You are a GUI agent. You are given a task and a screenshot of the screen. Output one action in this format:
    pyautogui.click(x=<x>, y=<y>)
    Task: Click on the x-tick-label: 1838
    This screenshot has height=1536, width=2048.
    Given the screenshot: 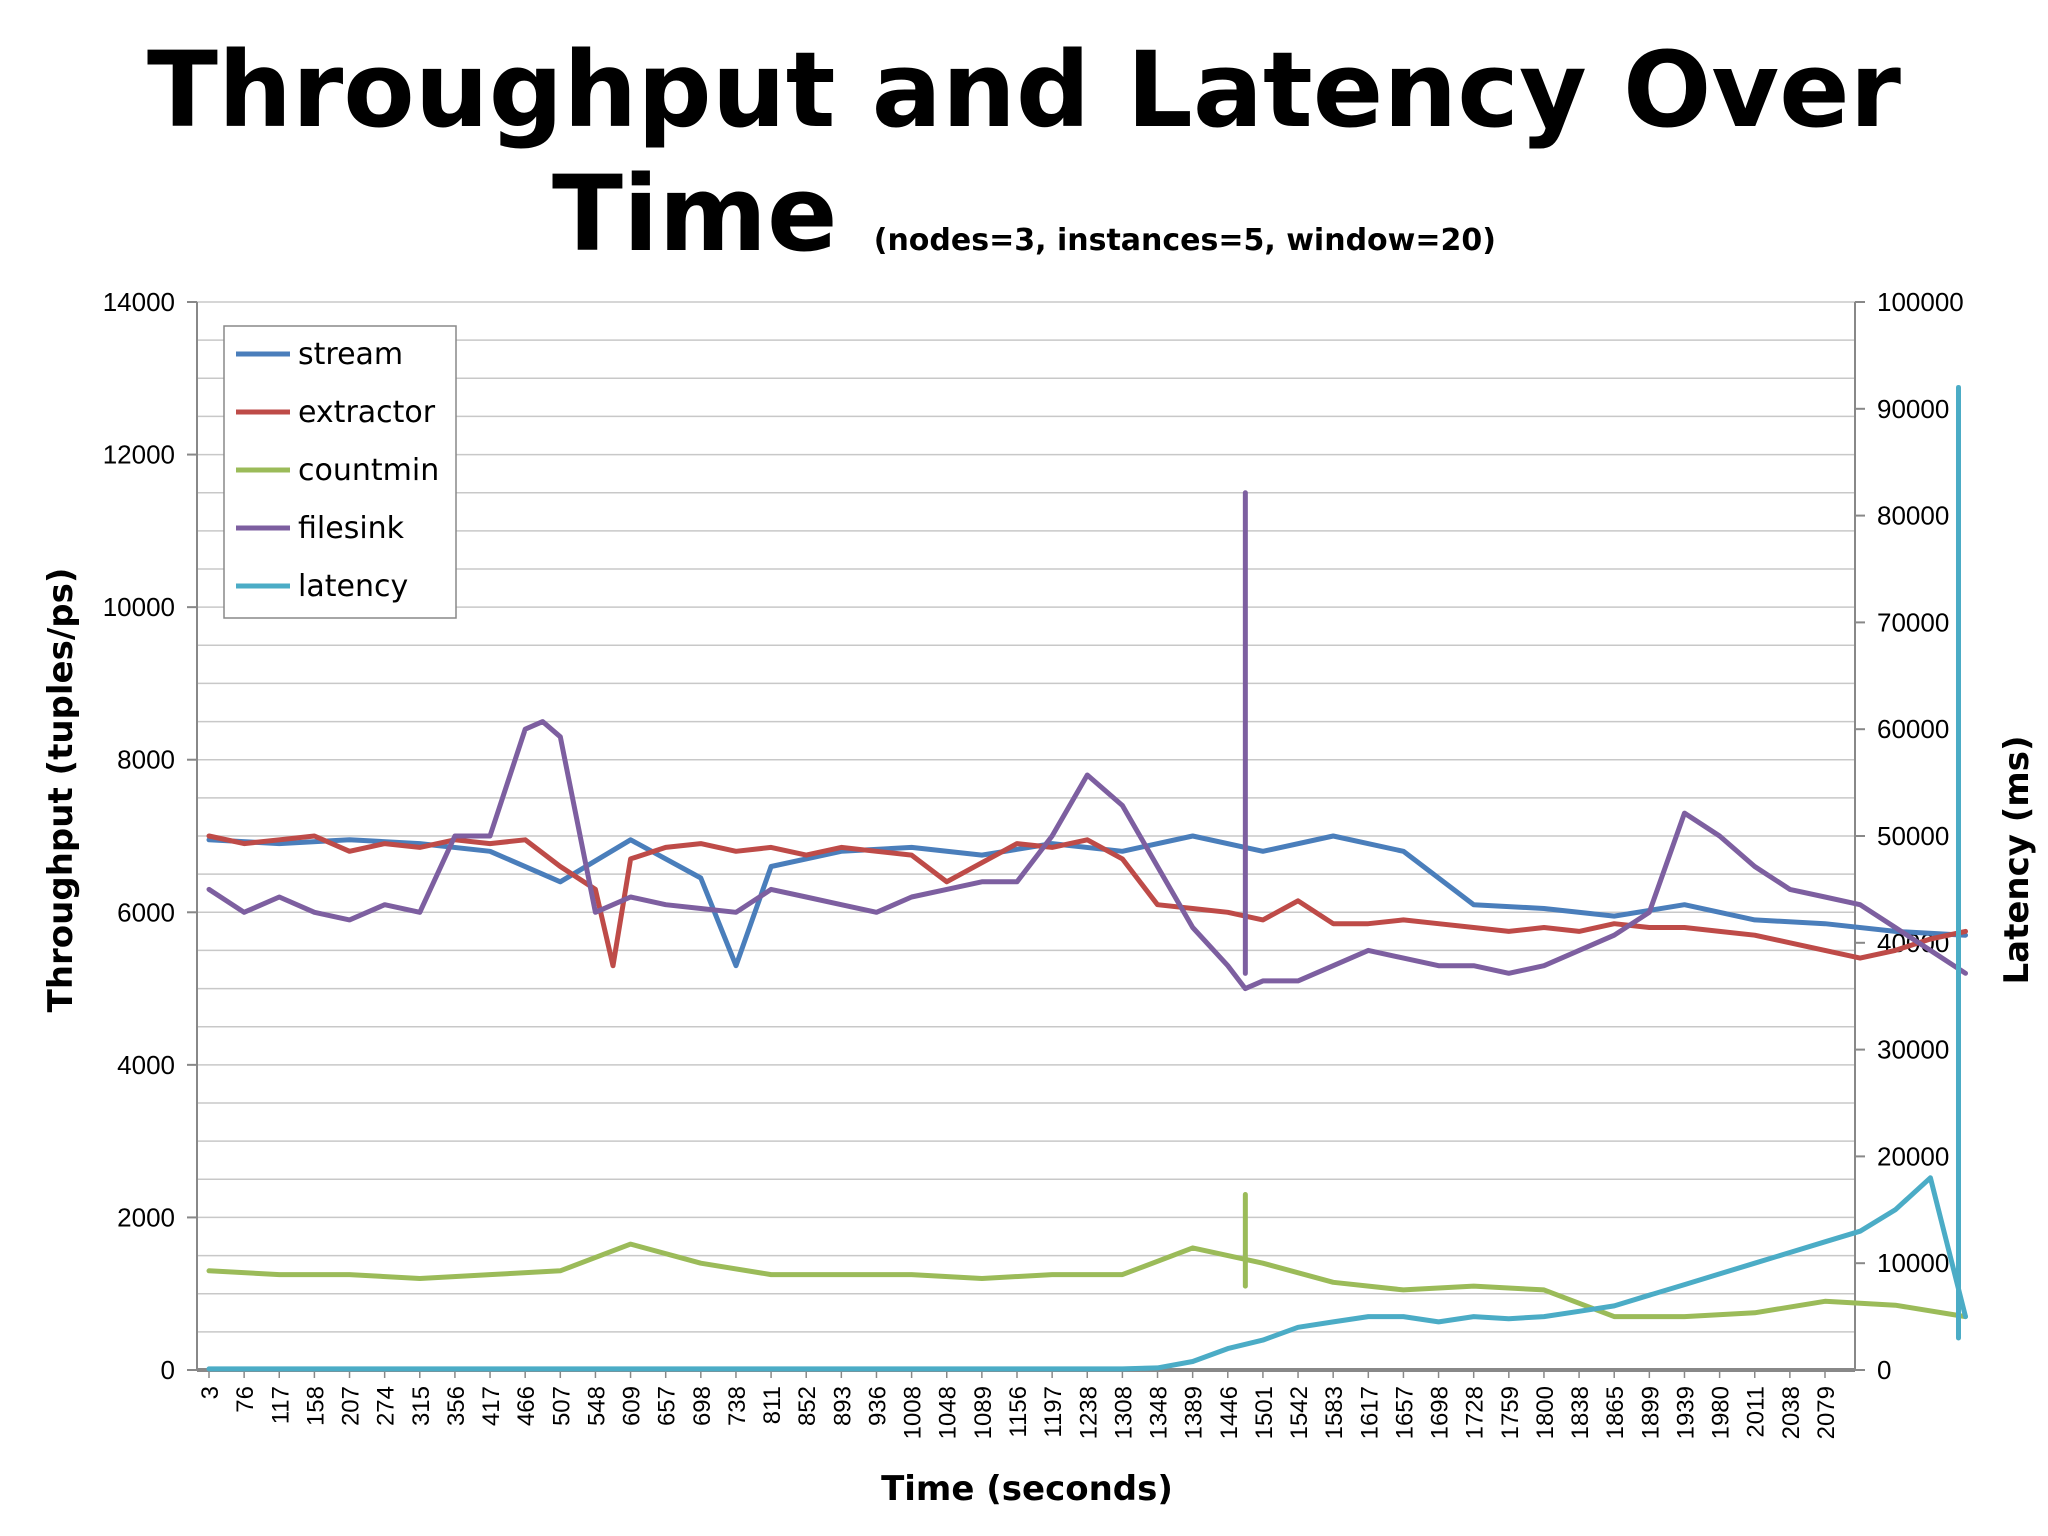 What is the action you would take?
    pyautogui.click(x=1580, y=1412)
    